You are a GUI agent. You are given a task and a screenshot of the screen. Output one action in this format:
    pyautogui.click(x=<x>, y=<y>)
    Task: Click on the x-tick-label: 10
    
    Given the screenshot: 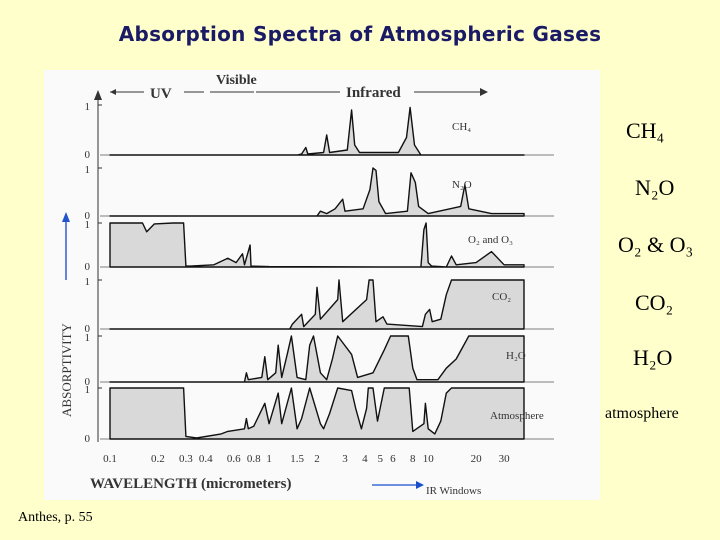 What is the action you would take?
    pyautogui.click(x=429, y=459)
    